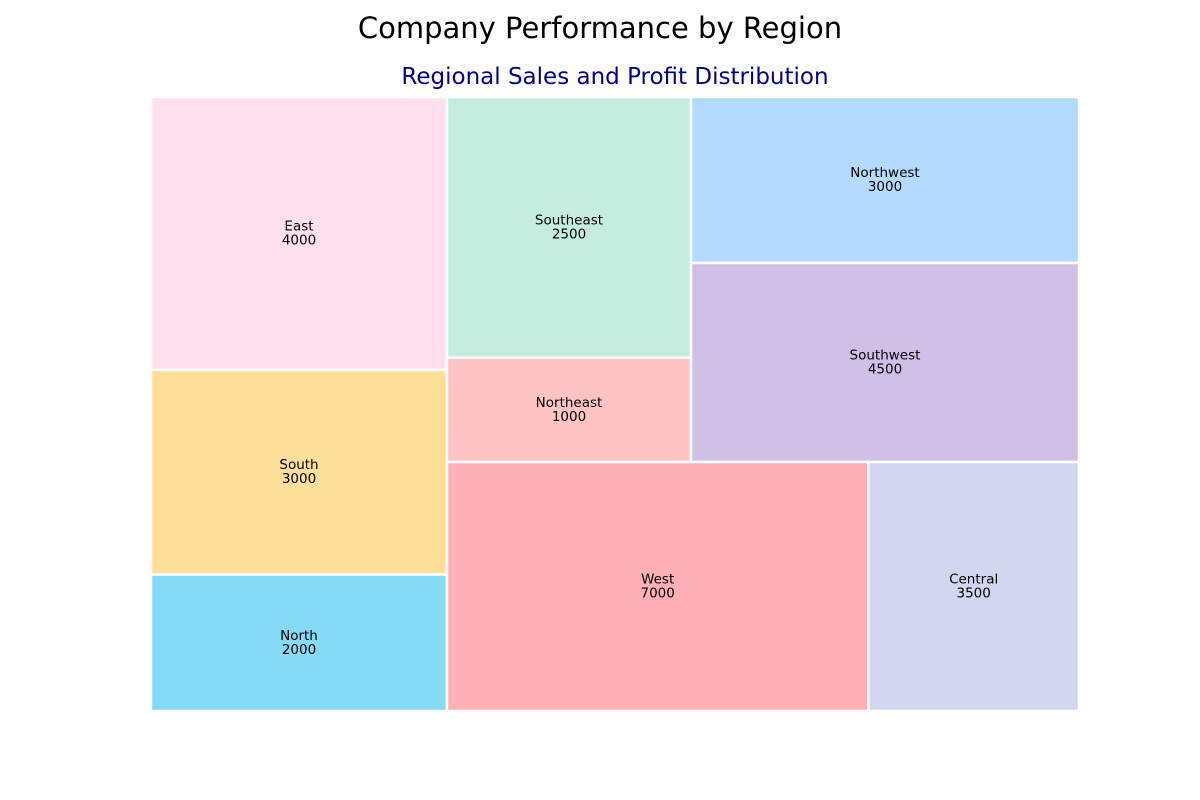 Image resolution: width=1200 pixels, height=800 pixels. I want to click on treemap-cell-south, so click(299, 472).